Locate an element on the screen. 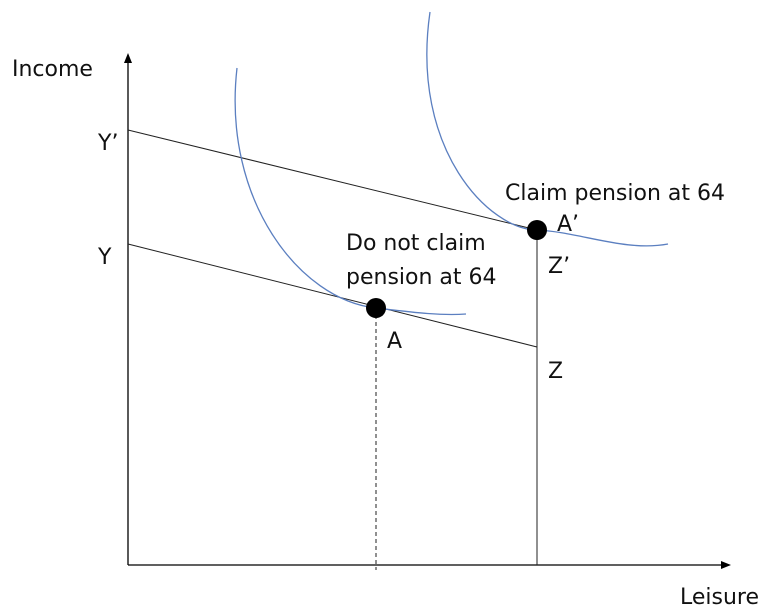 Image resolution: width=773 pixels, height=612 pixels. intercept-label: Y’ is located at coordinates (107, 143).